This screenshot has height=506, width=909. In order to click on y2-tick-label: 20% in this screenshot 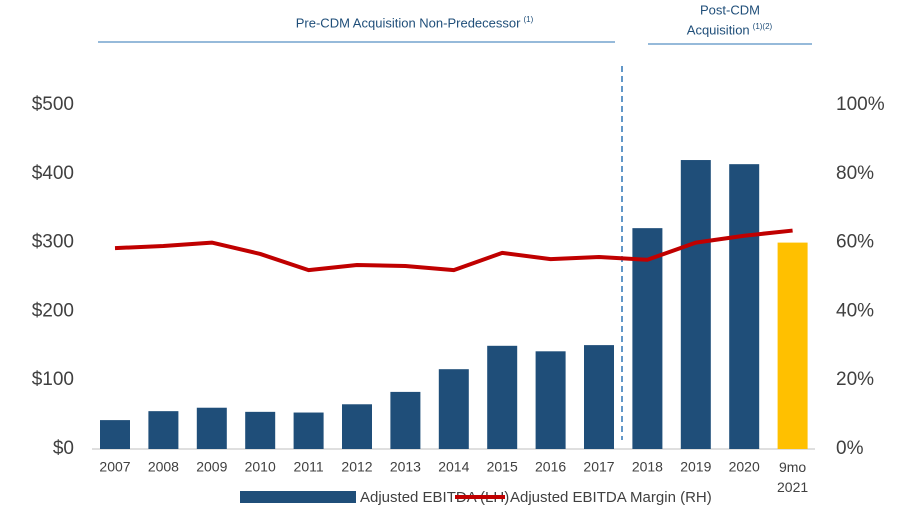, I will do `click(855, 379)`.